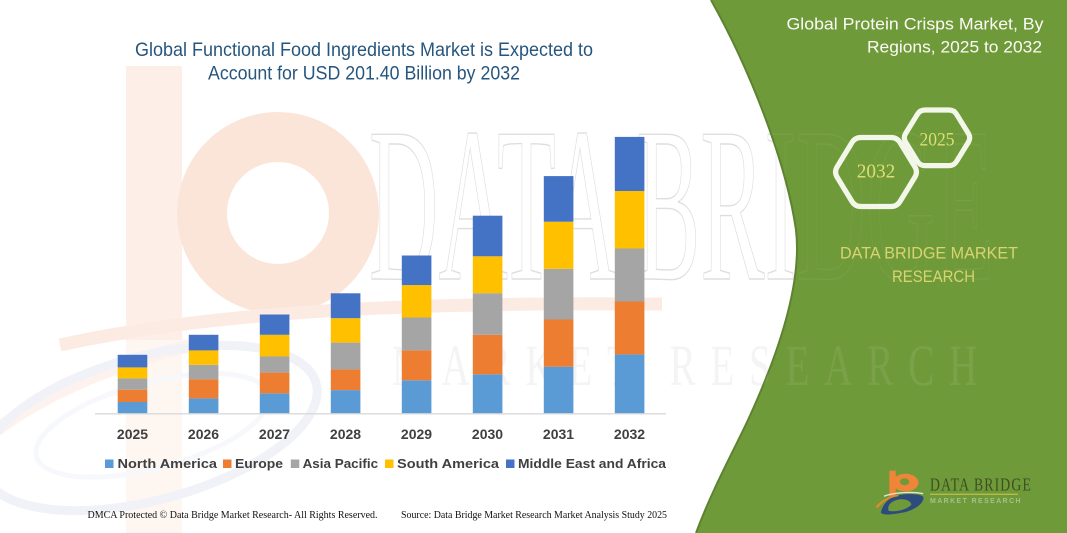 The width and height of the screenshot is (1067, 533). What do you see at coordinates (976, 500) in the screenshot?
I see `svg-text: MARKET RESEARCH` at bounding box center [976, 500].